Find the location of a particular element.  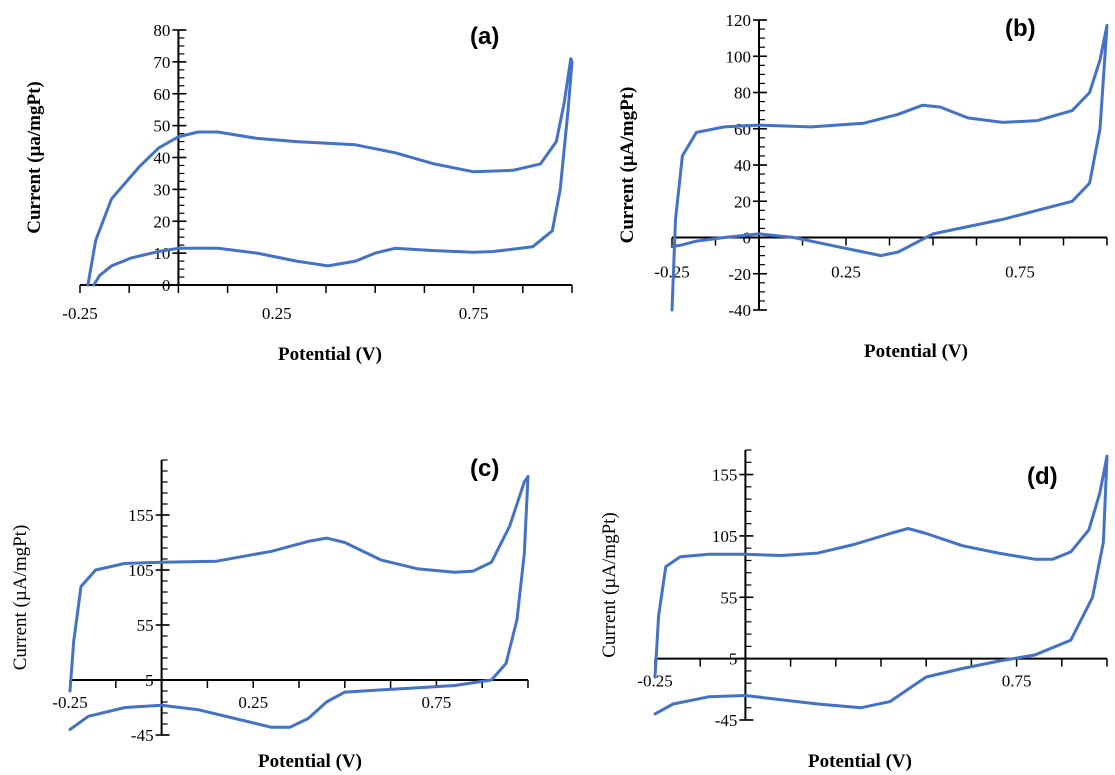

y-tick-label: 120 is located at coordinates (739, 20).